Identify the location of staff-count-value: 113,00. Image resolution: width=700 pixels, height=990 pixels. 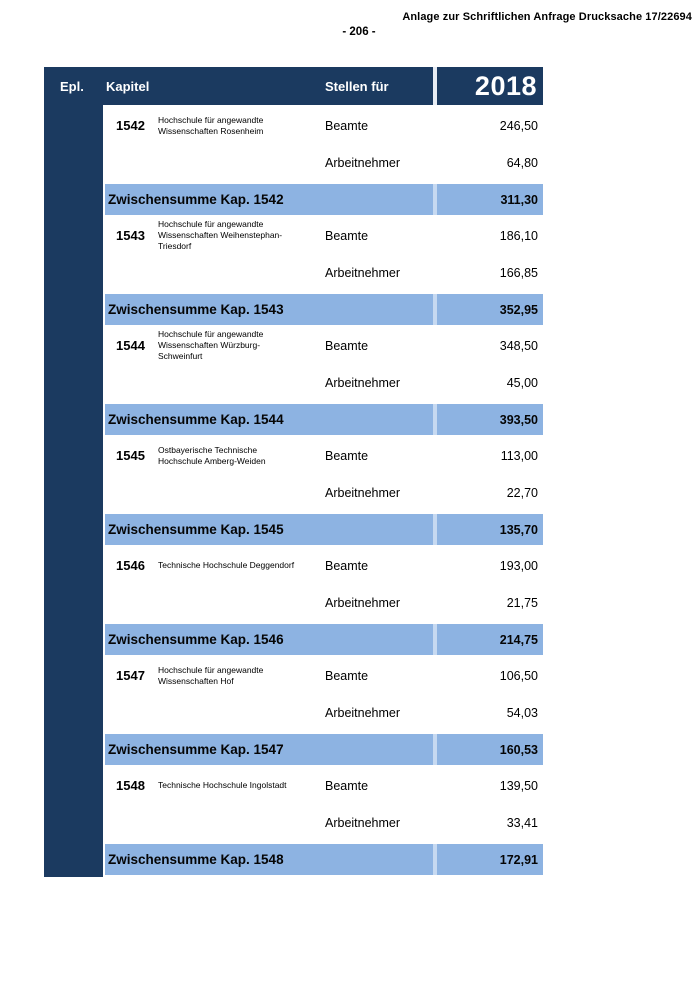
(519, 455).